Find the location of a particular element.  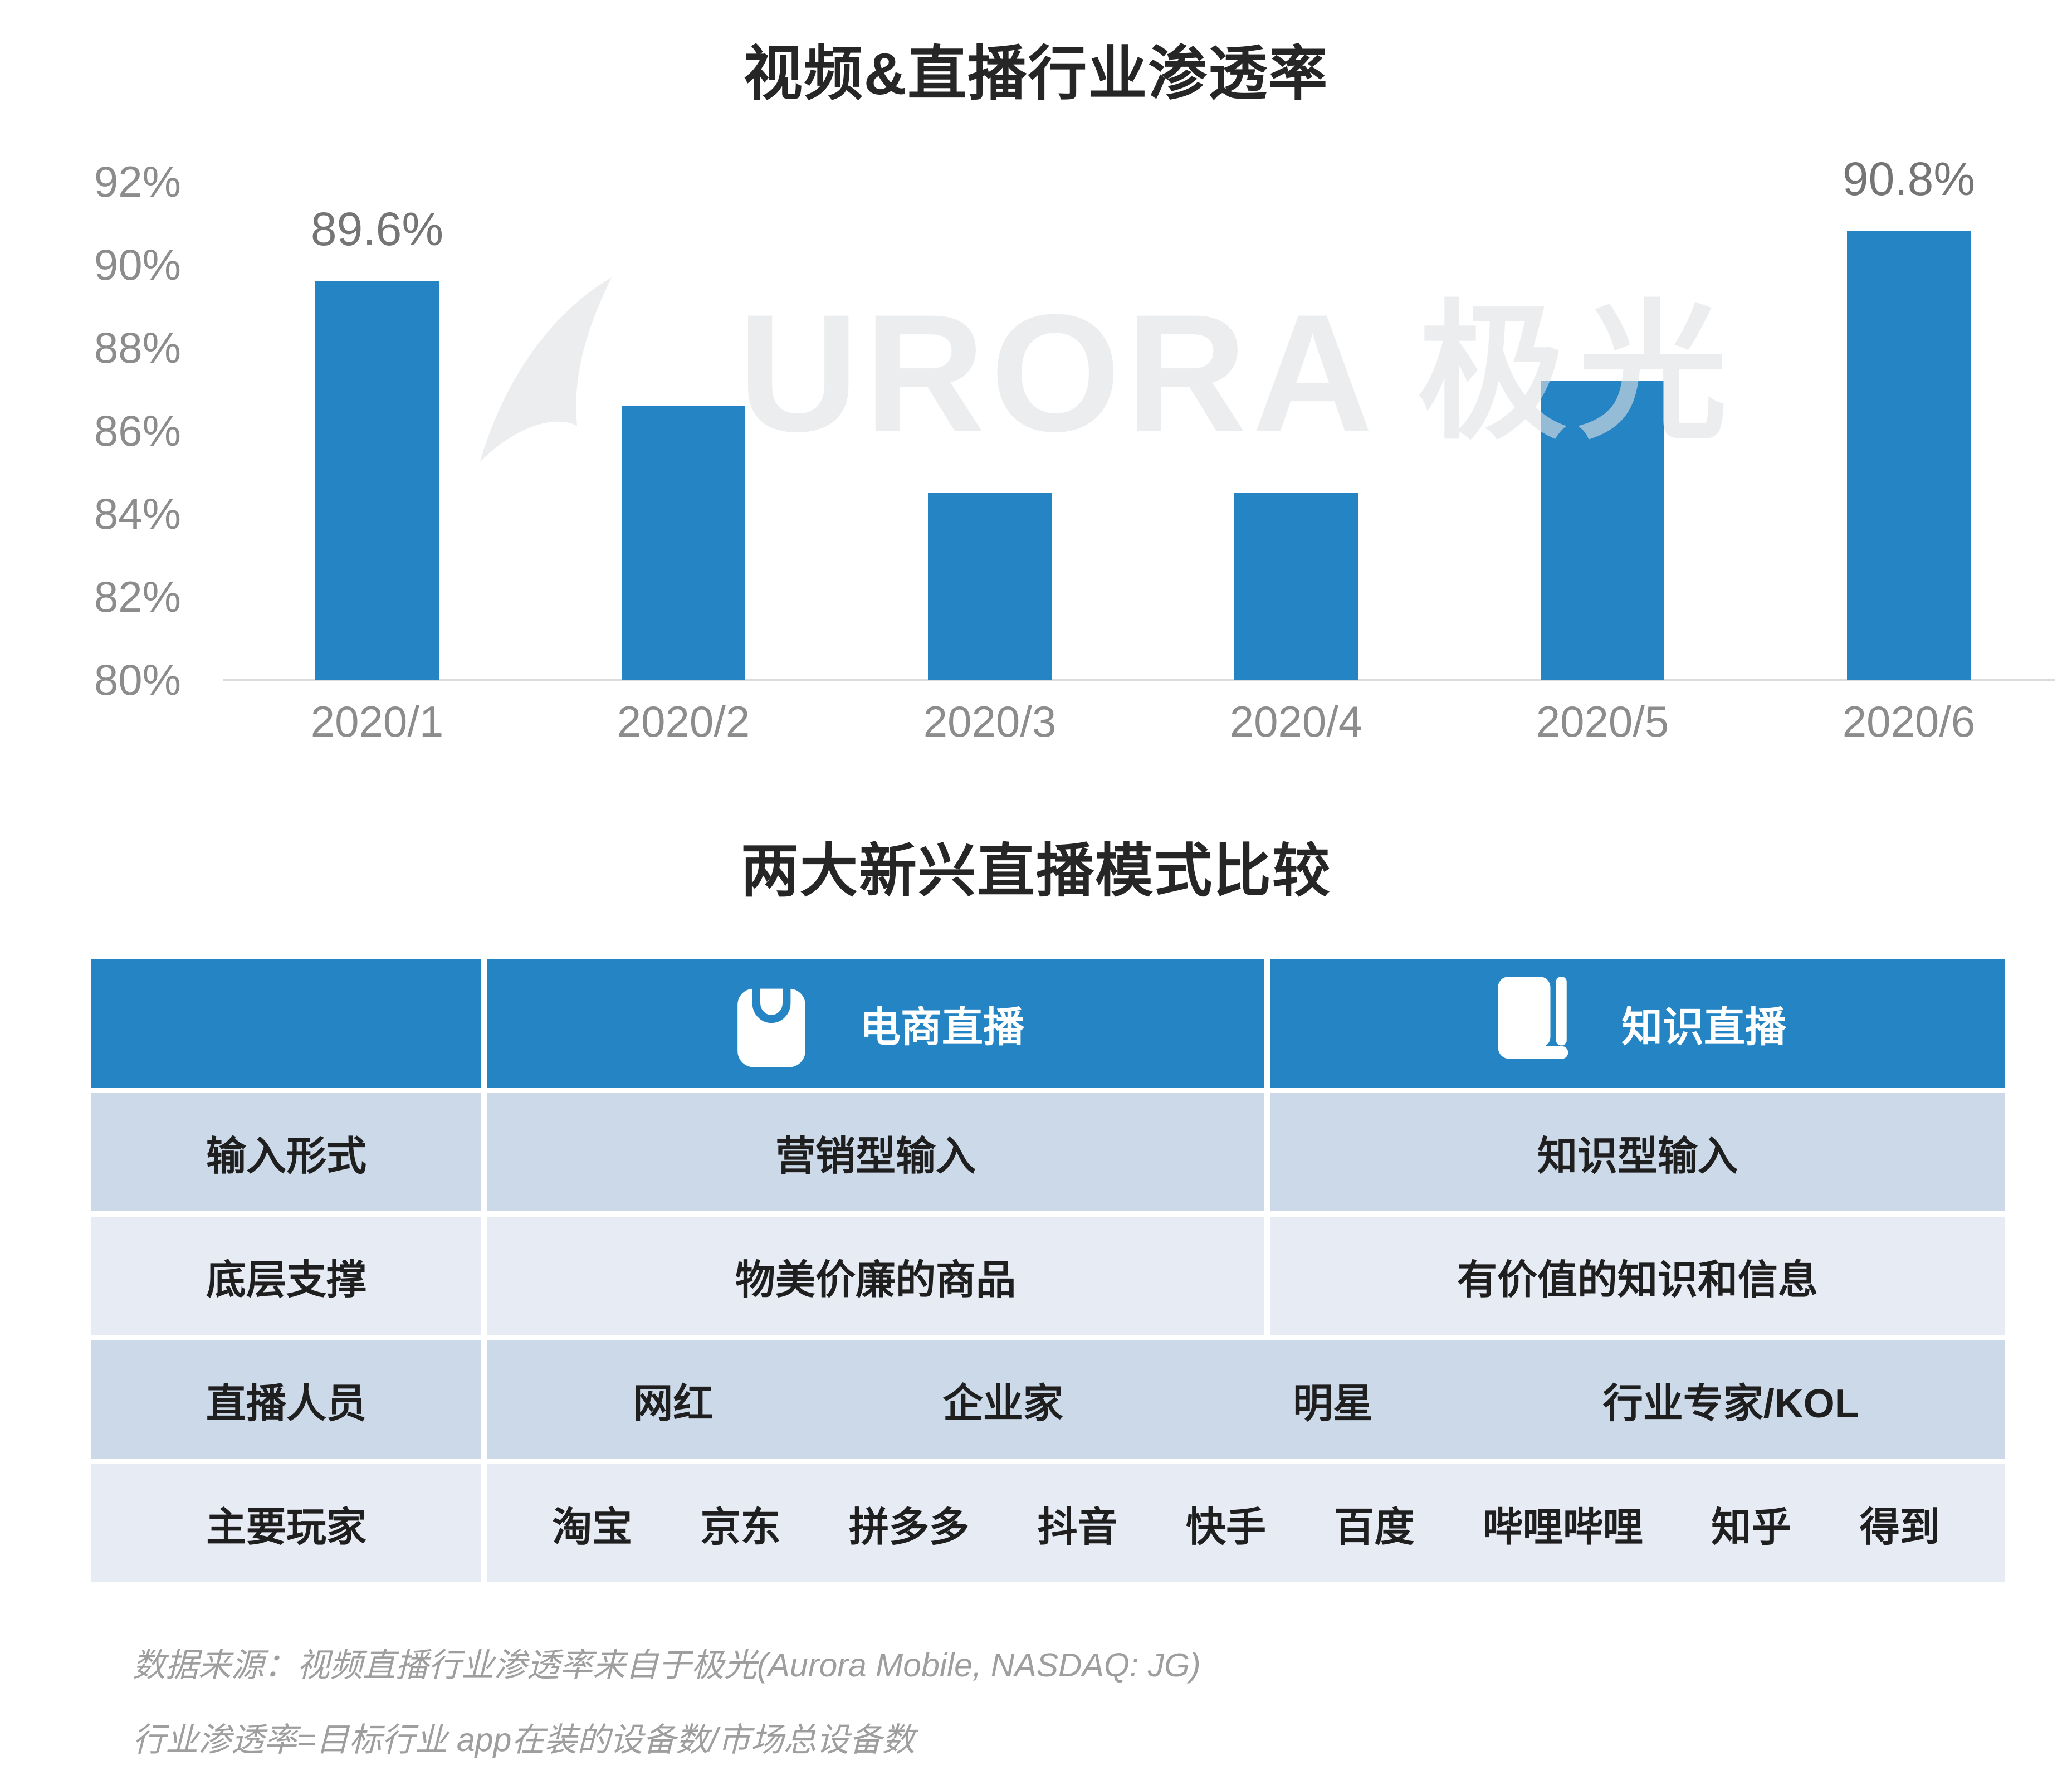

definition-note: 行业渗透率=目标行业 app在装的设备数/市场总设备数 is located at coordinates (524, 1740).